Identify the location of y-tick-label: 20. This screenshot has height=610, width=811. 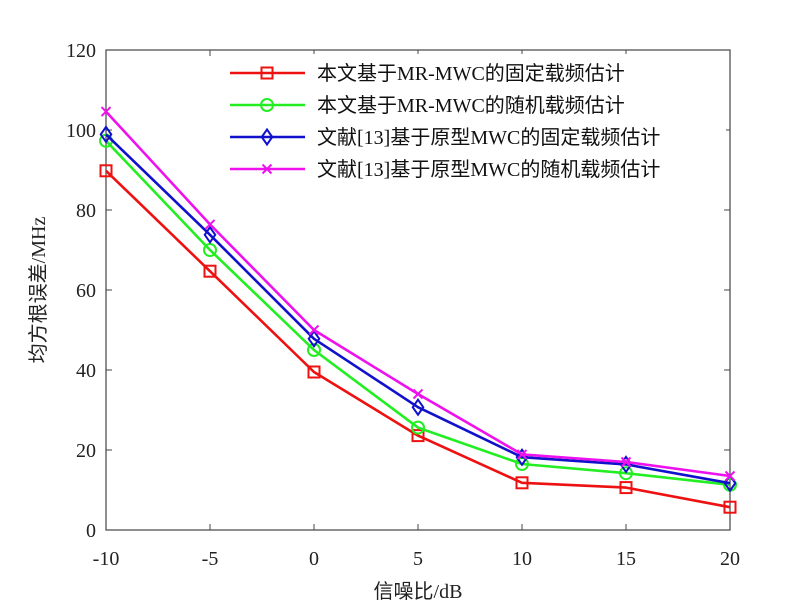
(86, 451).